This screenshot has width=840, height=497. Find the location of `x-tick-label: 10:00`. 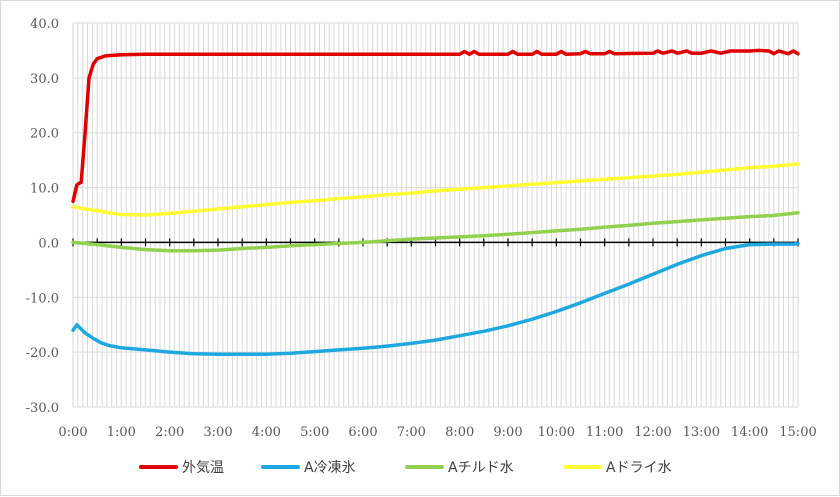

x-tick-label: 10:00 is located at coordinates (556, 432).